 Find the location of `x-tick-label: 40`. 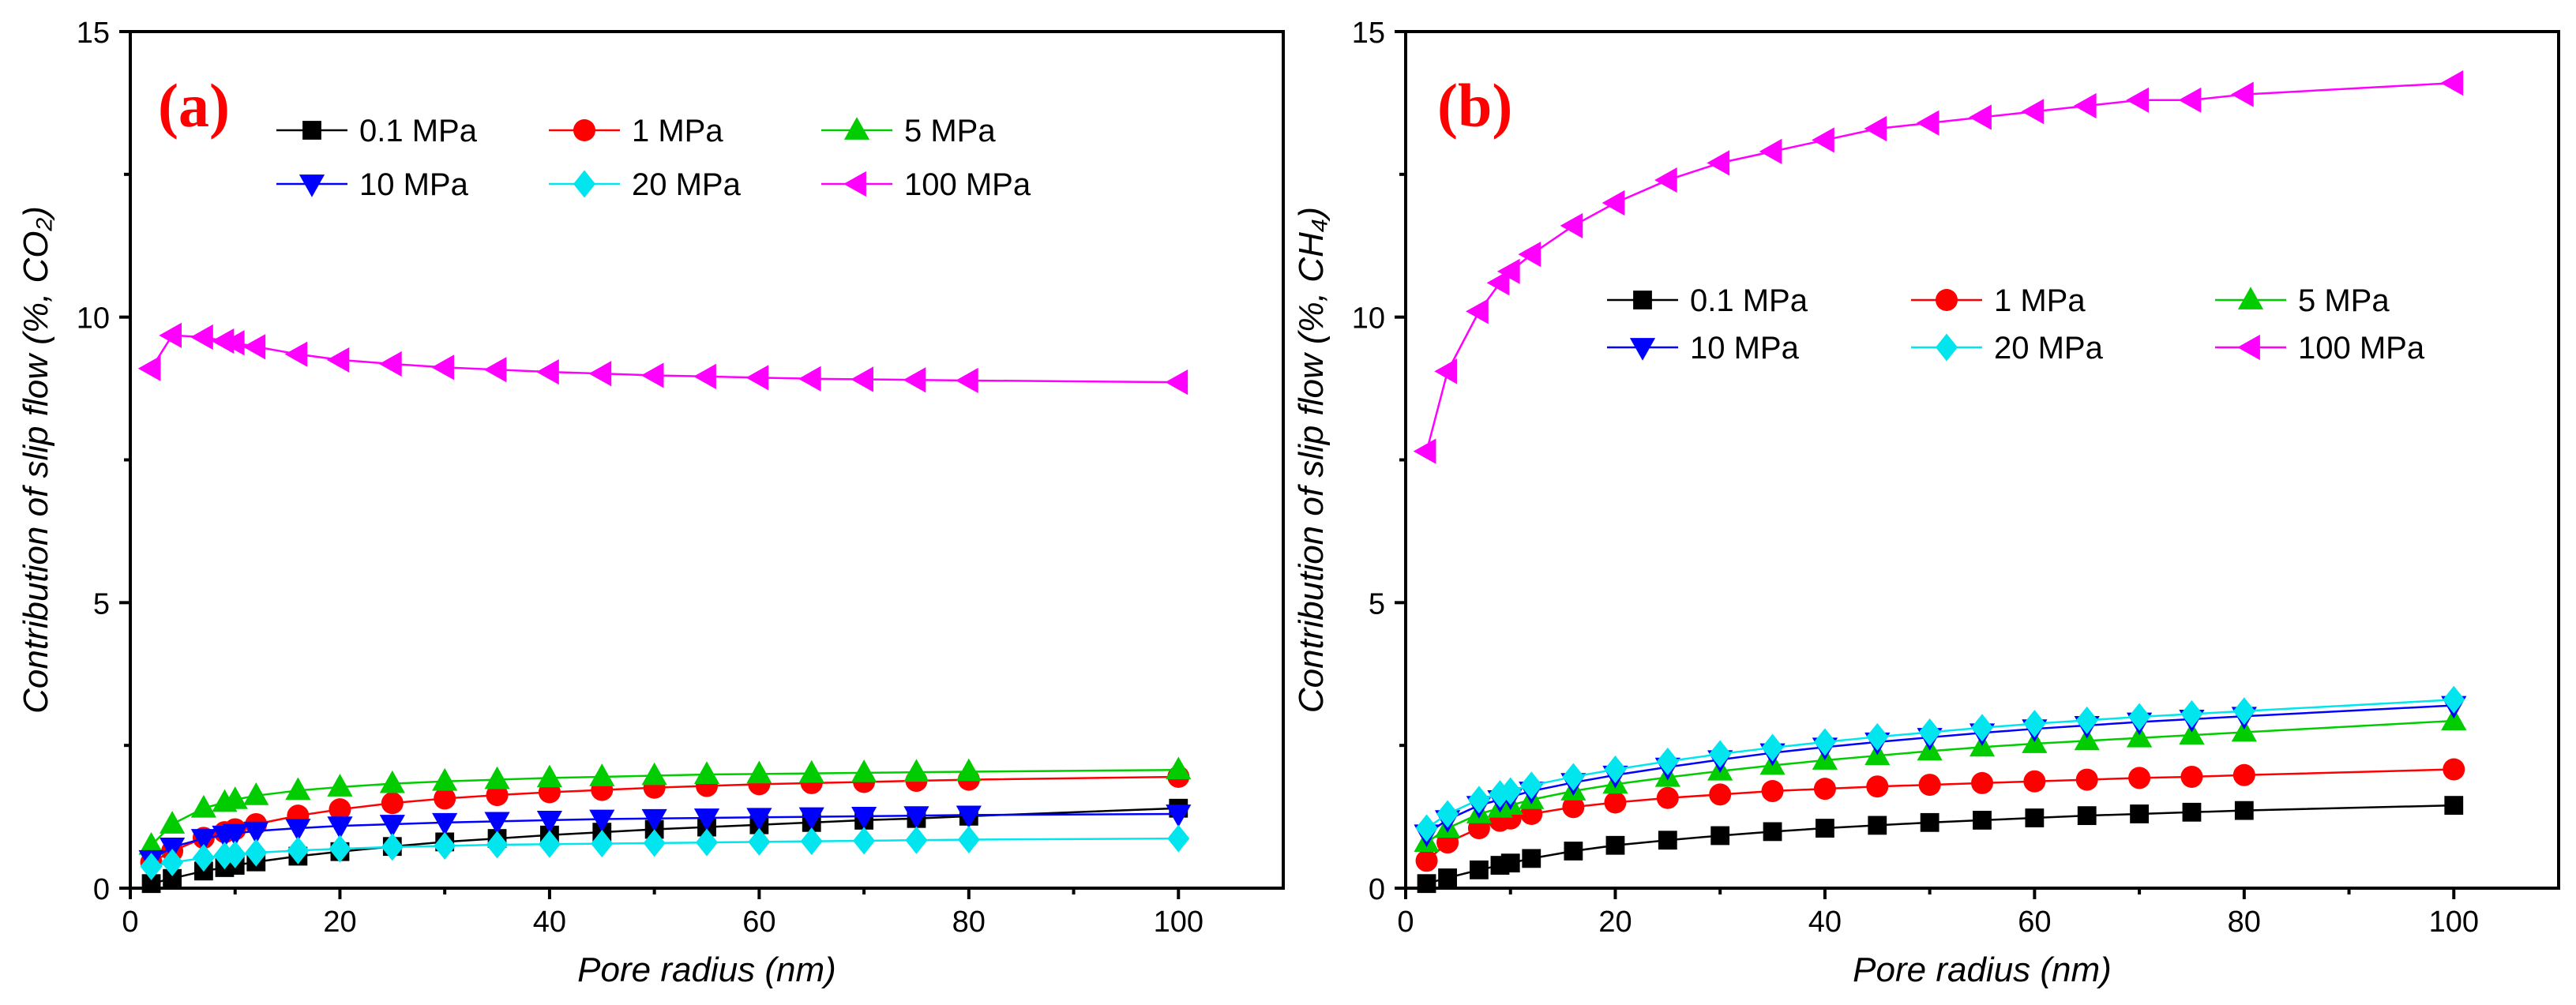

x-tick-label: 40 is located at coordinates (1825, 922).